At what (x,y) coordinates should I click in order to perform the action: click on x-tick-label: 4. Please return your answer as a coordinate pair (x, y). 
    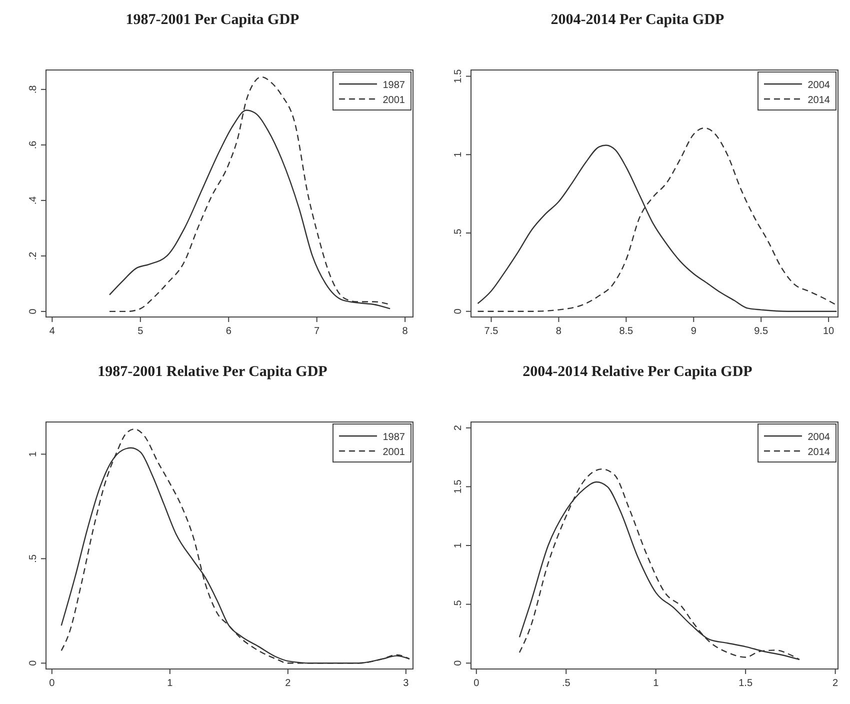
    Looking at the image, I should click on (52, 331).